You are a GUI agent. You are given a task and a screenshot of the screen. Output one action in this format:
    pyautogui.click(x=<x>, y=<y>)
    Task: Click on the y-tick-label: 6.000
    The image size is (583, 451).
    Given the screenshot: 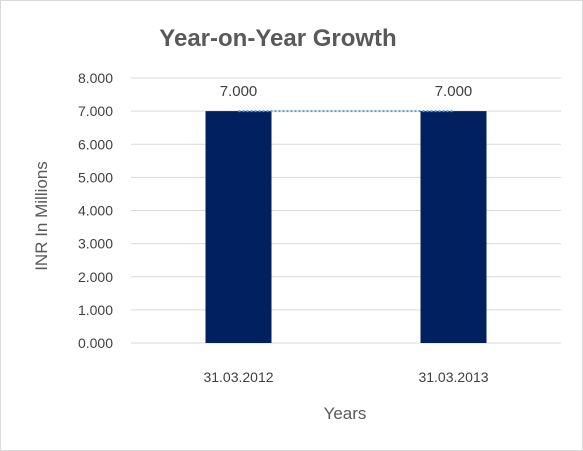 What is the action you would take?
    pyautogui.click(x=95, y=144)
    